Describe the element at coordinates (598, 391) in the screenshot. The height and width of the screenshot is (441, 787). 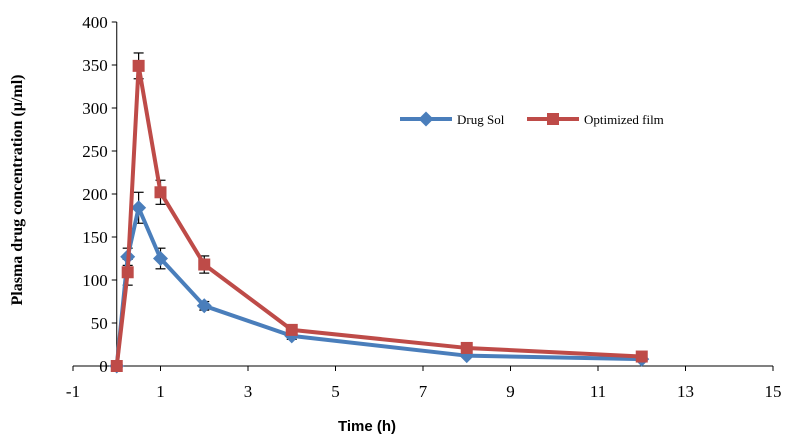
I see `x-tick-label: 11` at that location.